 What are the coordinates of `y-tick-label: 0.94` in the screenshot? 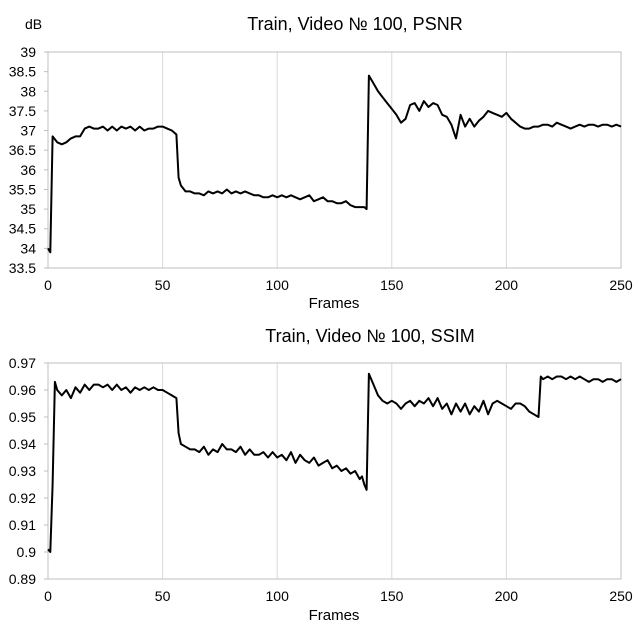 It's located at (22, 444).